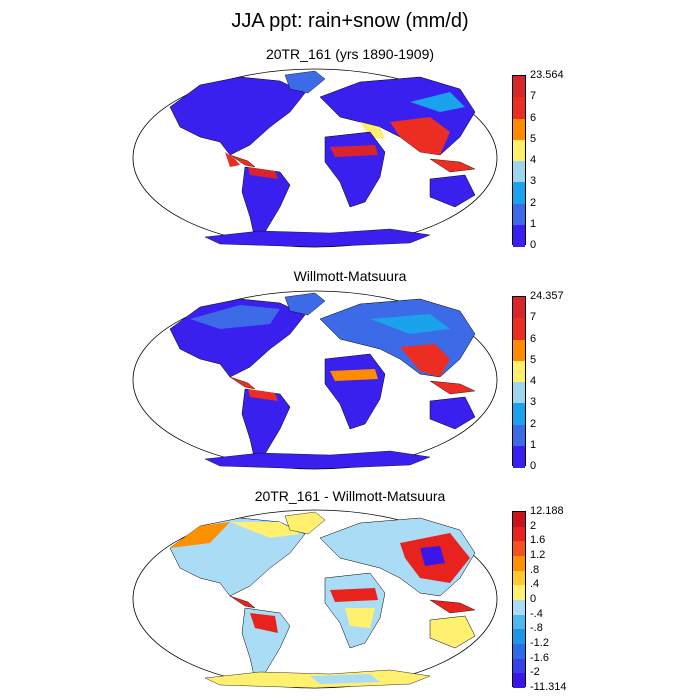 The image size is (700, 700). What do you see at coordinates (539, 657) in the screenshot?
I see `colorbar-tick-label: -1.6` at bounding box center [539, 657].